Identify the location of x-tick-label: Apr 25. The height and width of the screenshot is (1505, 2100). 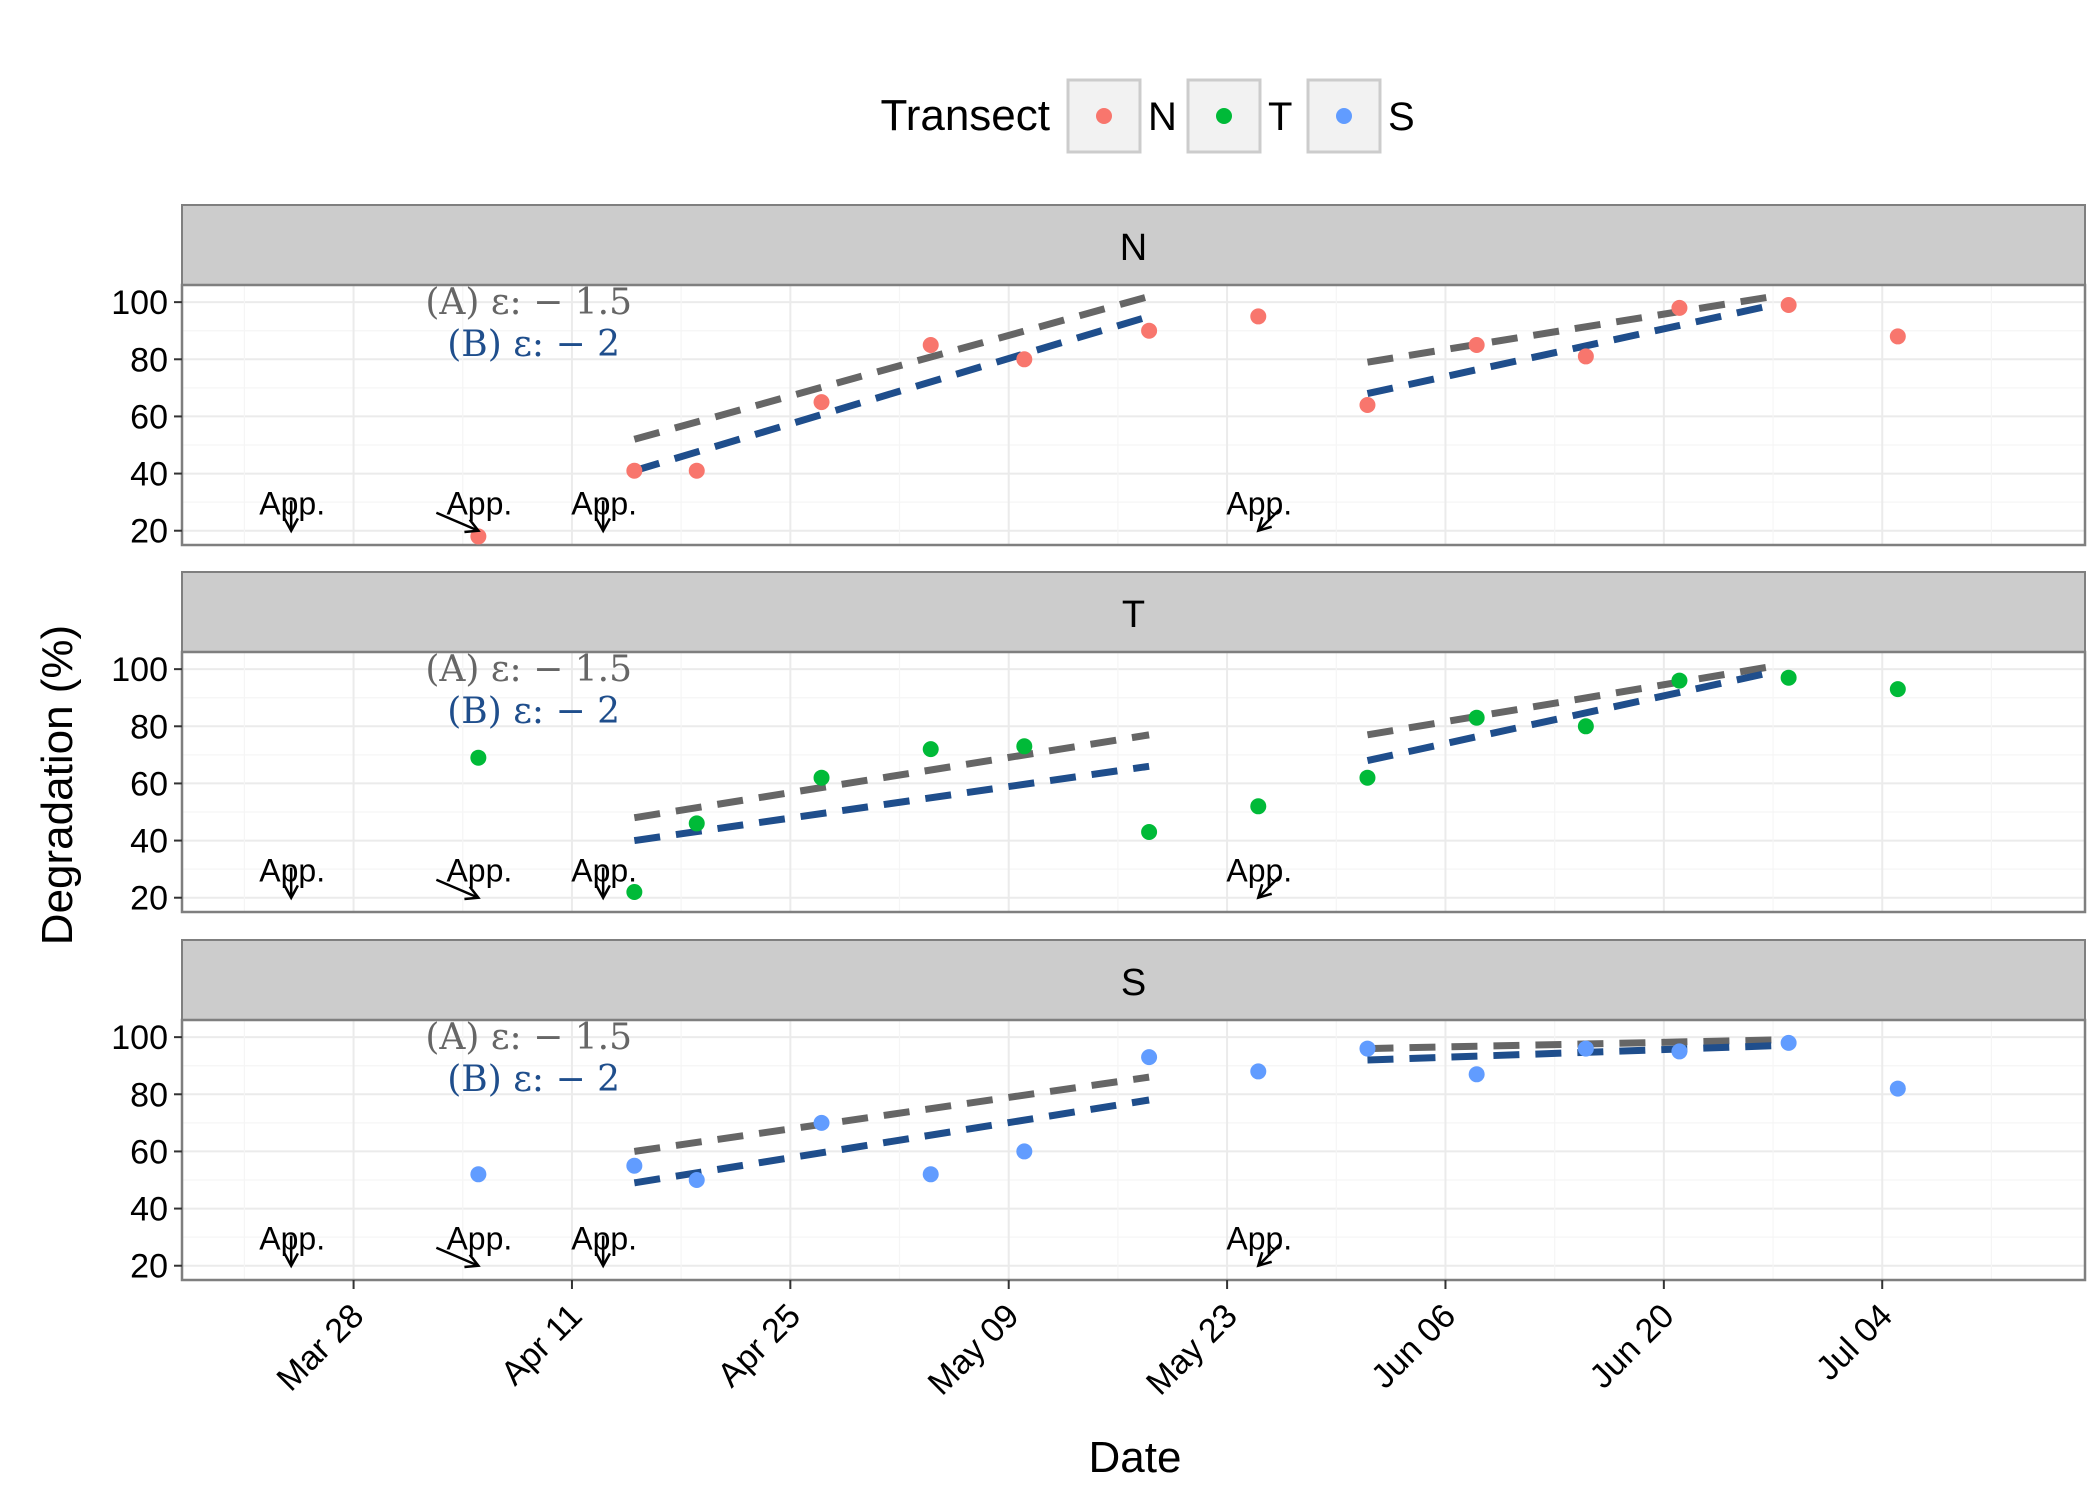
(759, 1346).